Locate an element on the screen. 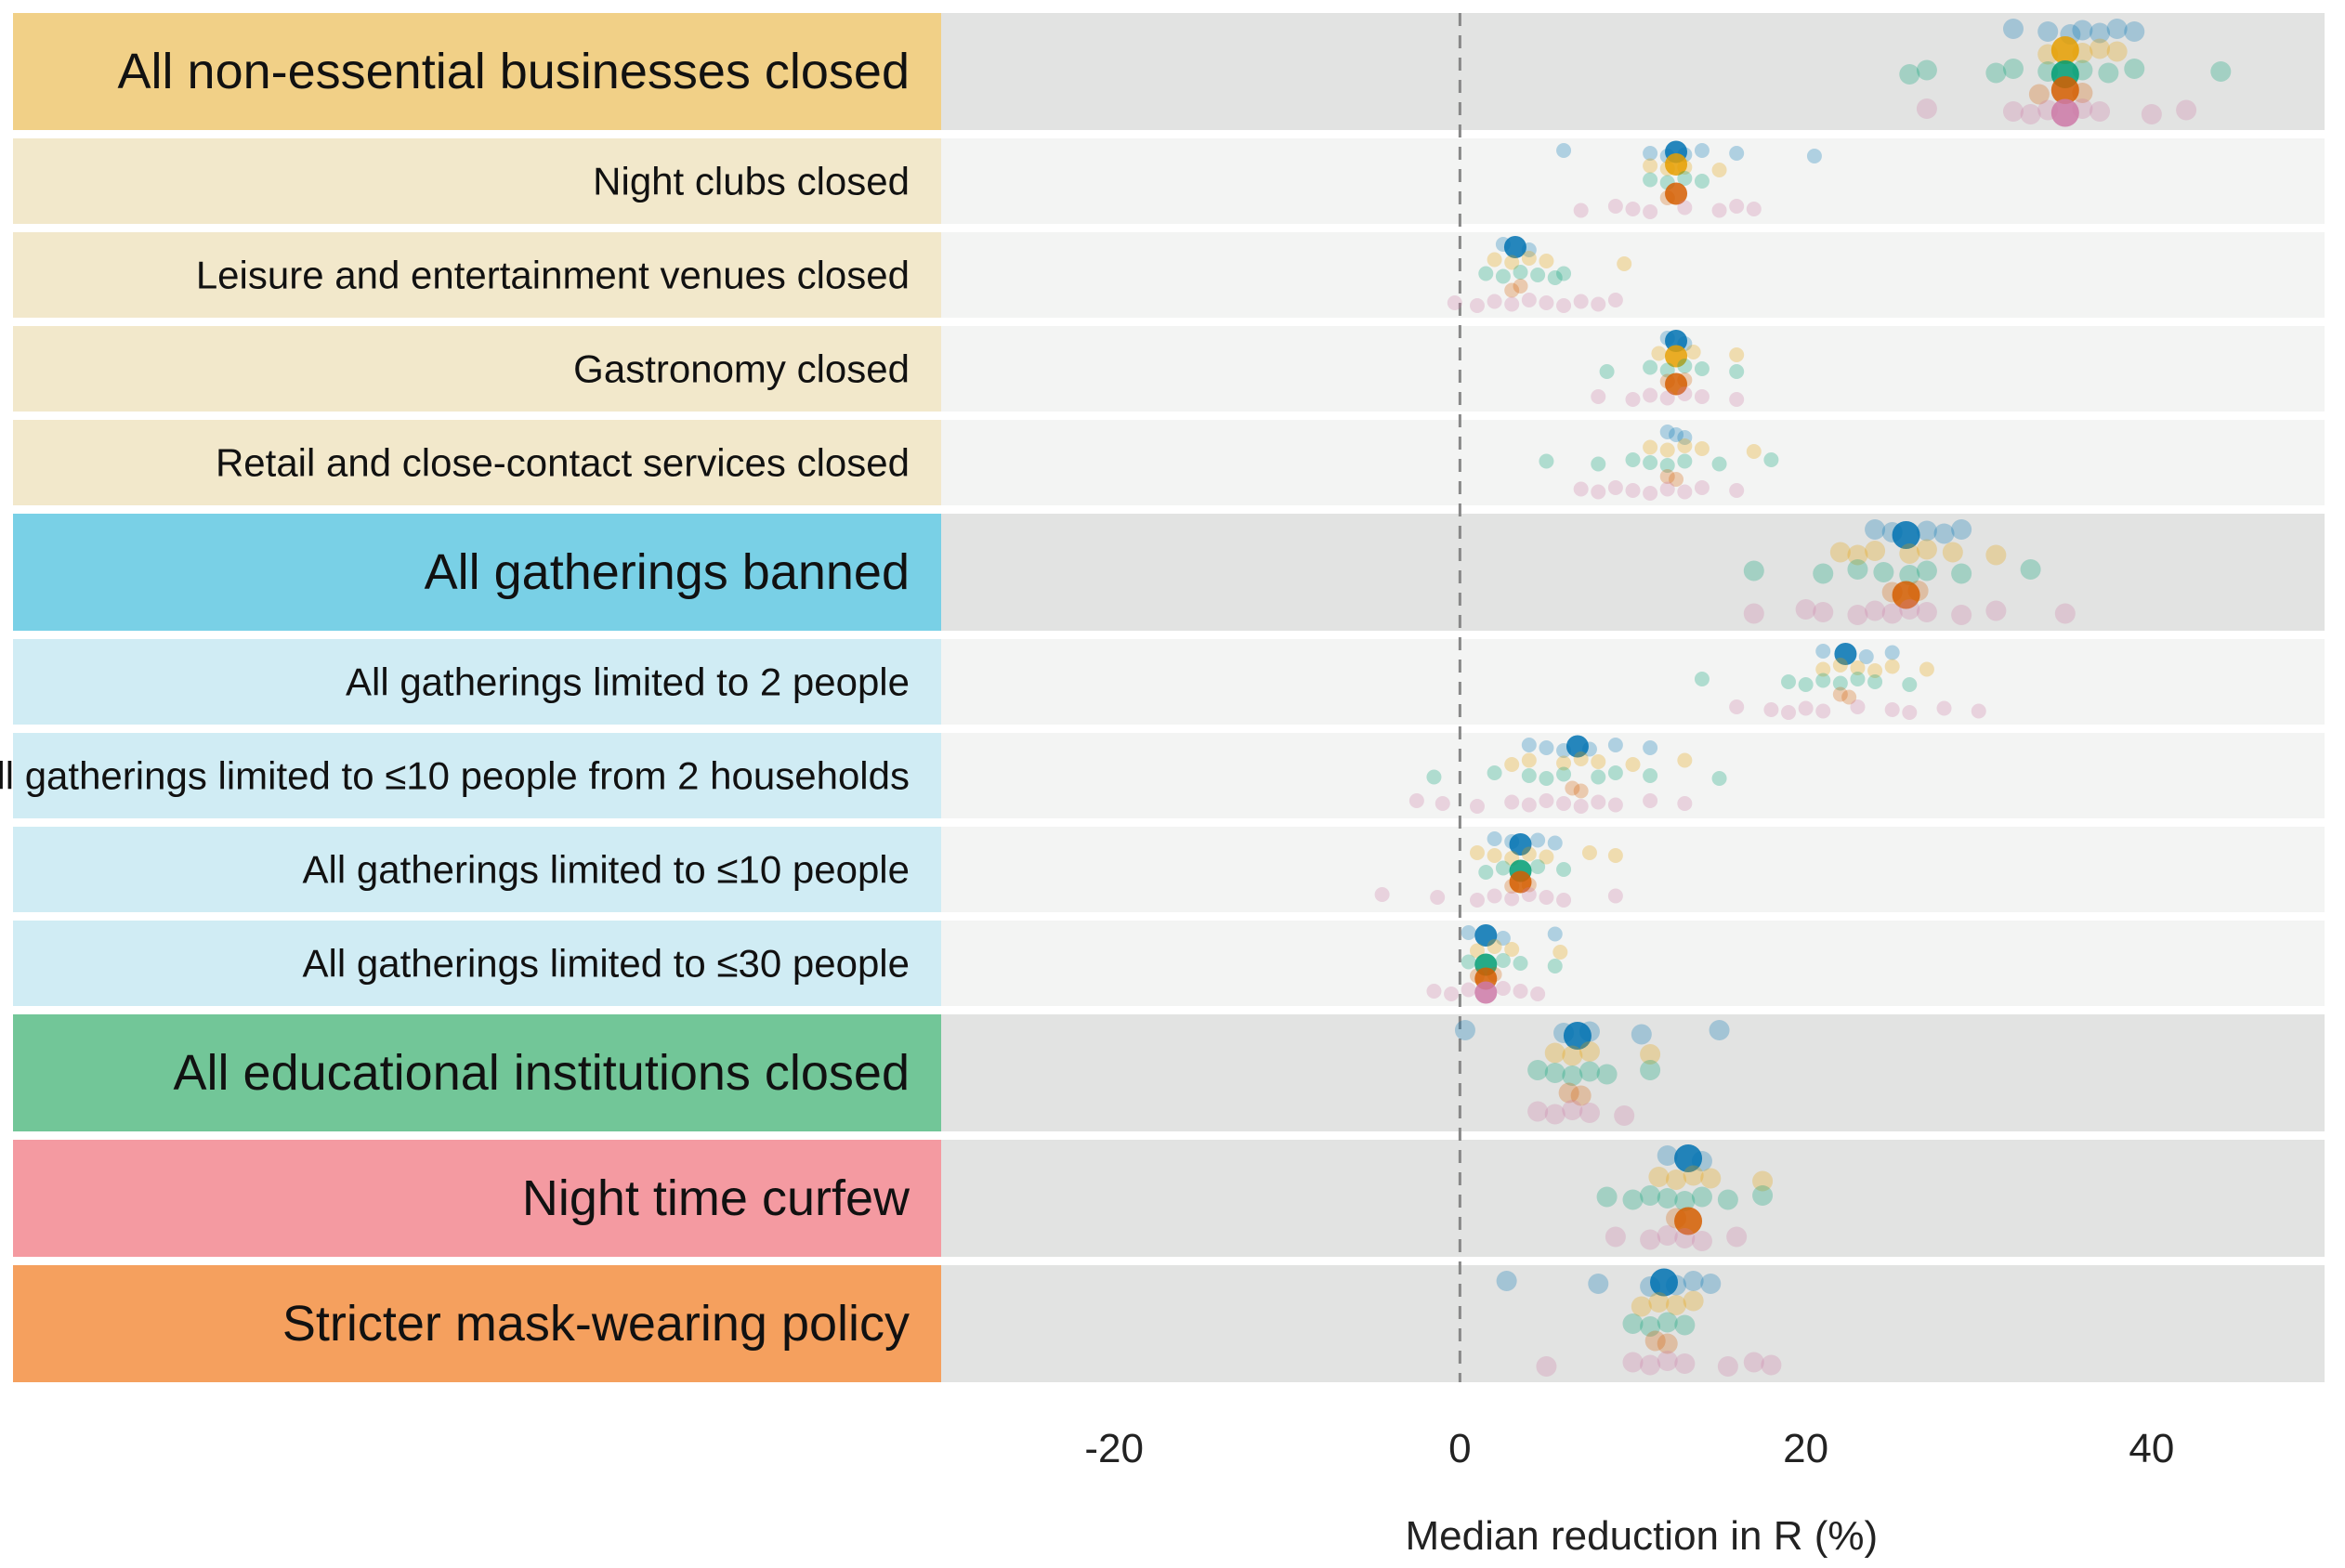 This screenshot has width=2345, height=1568. x-axis-title: Median reduction in R (%) is located at coordinates (1641, 1536).